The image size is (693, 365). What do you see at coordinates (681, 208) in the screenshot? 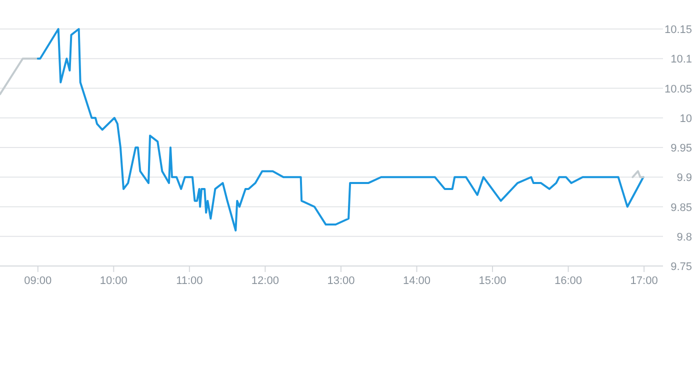
I see `y-tick-label: 9.85` at bounding box center [681, 208].